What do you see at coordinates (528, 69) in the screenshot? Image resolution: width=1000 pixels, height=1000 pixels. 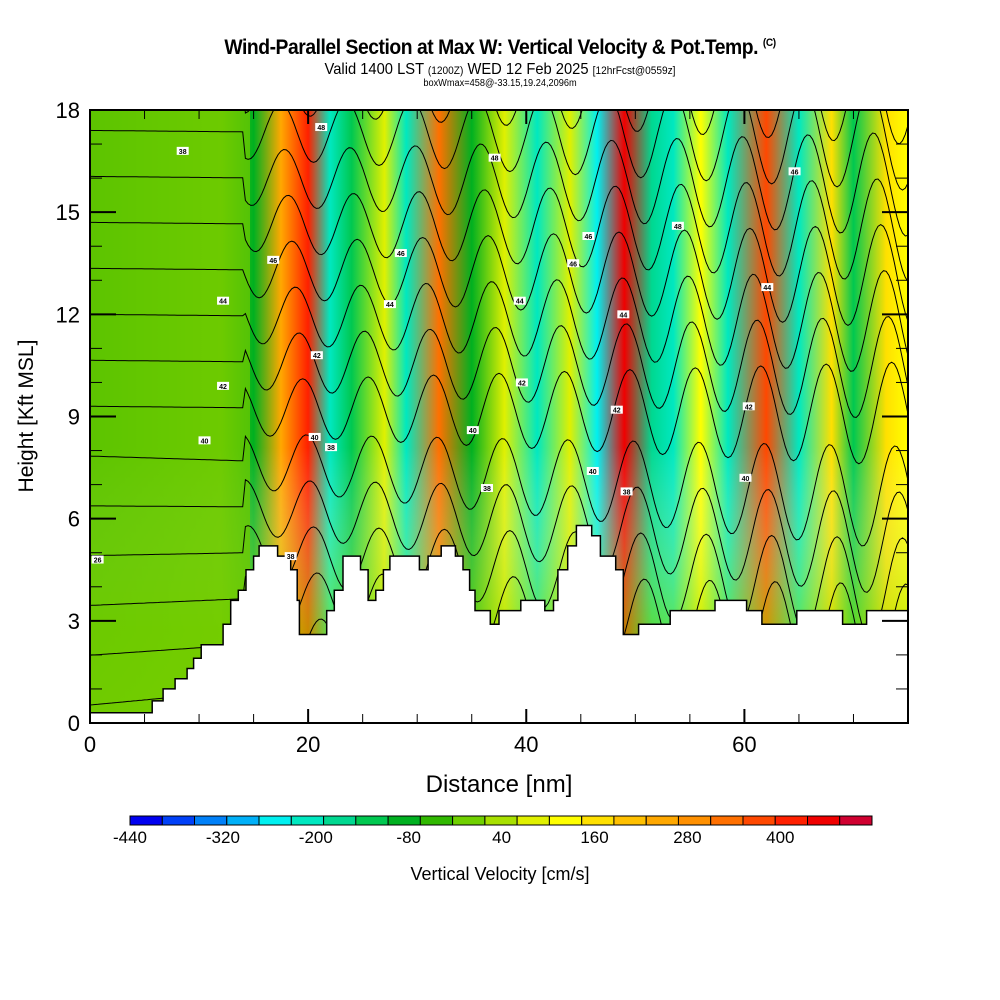 I see `subtitle-date: WED 12 Feb 2025` at bounding box center [528, 69].